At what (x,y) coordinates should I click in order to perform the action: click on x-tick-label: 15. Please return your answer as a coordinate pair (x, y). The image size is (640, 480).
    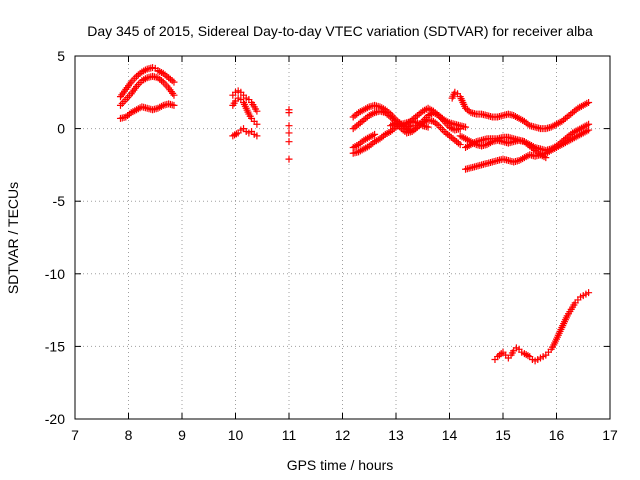
    Looking at the image, I should click on (503, 435).